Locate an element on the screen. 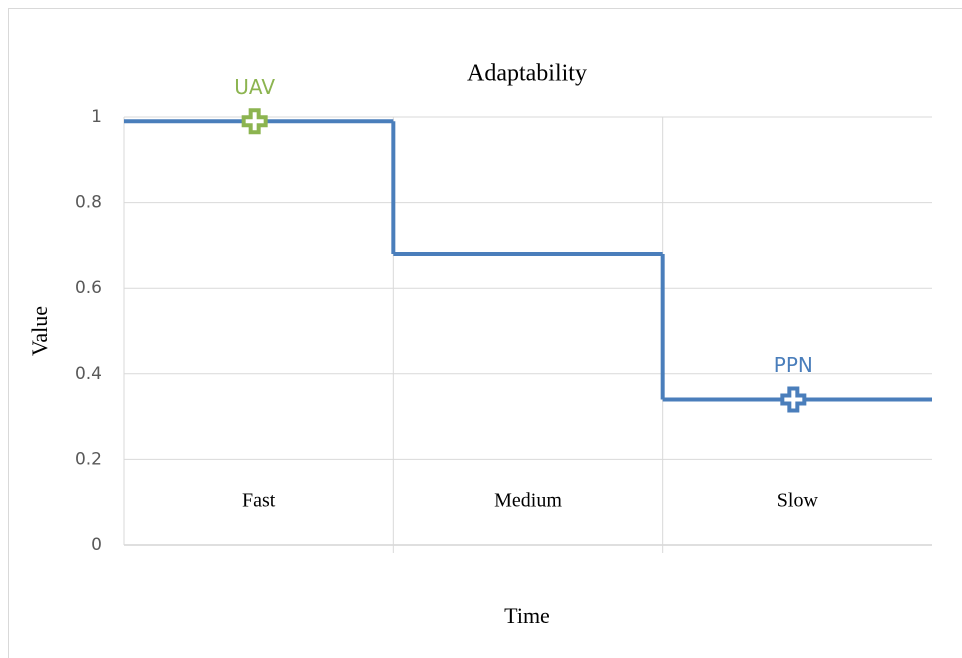  y-tick-label: 0.4 is located at coordinates (88, 374).